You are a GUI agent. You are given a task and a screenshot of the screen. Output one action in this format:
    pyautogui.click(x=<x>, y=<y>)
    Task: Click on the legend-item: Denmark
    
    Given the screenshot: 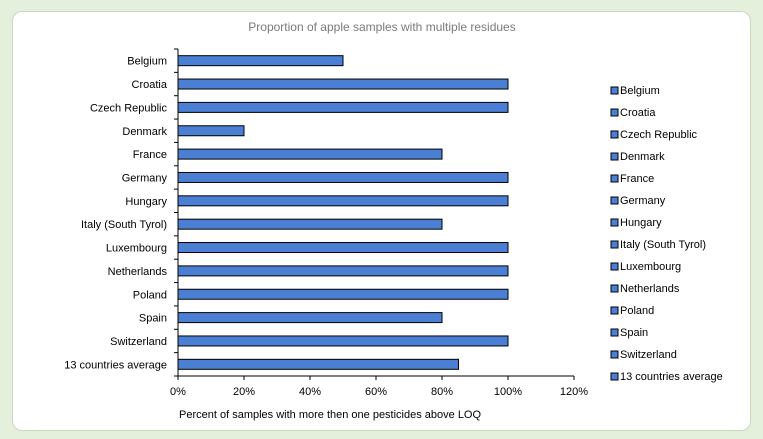 What is the action you would take?
    pyautogui.click(x=637, y=157)
    